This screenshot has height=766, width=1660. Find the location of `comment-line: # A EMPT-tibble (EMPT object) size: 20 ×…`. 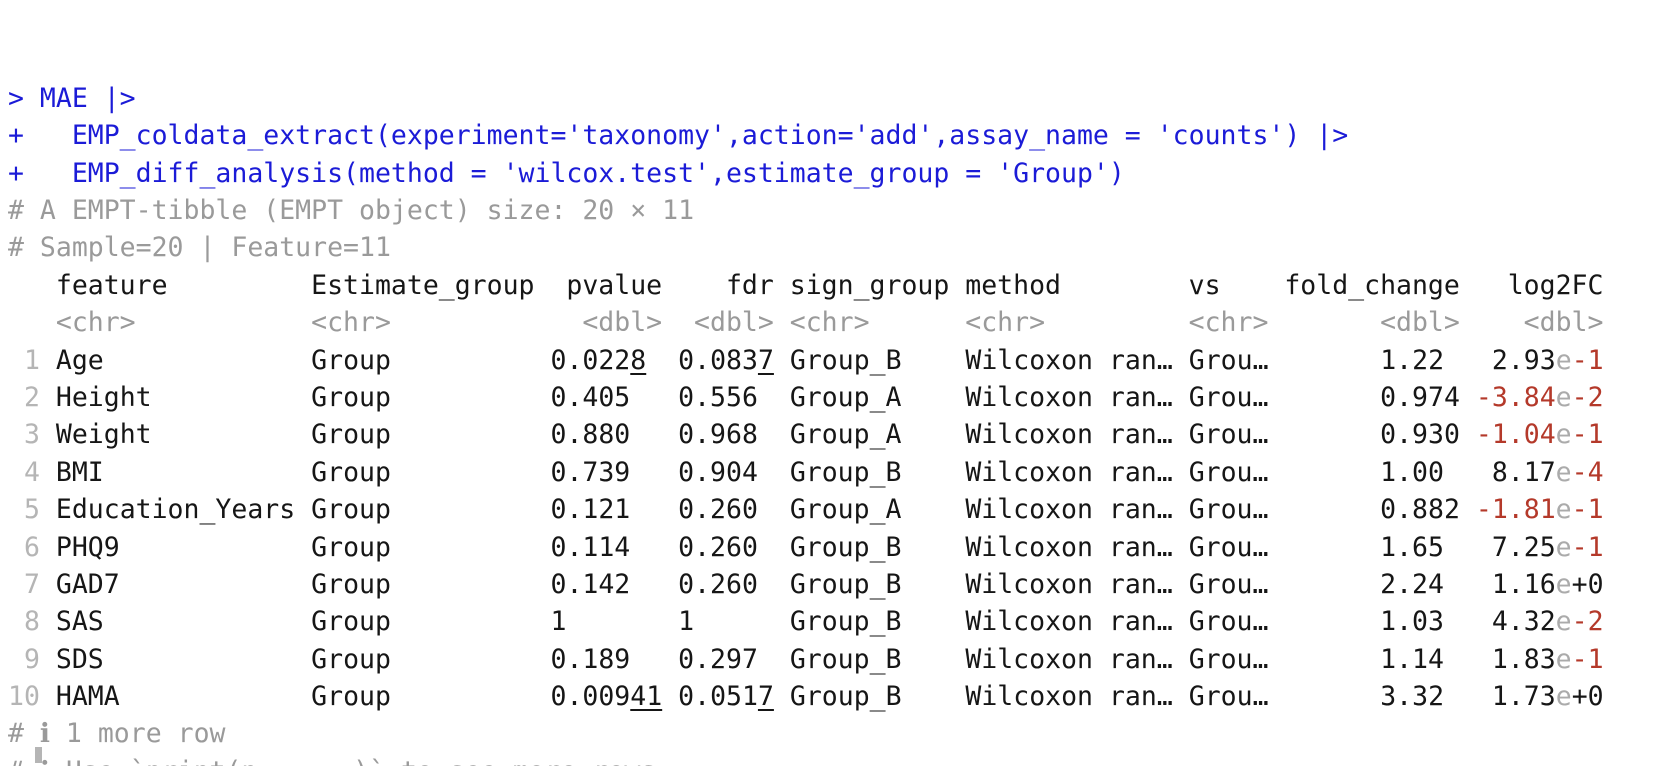

comment-line: # A EMPT-tibble (EMPT object) size: 20 ×… is located at coordinates (834, 210).